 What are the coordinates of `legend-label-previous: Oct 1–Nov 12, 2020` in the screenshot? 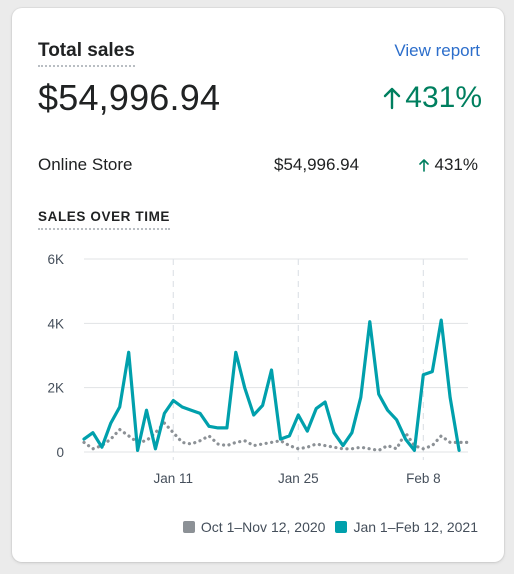 It's located at (263, 527).